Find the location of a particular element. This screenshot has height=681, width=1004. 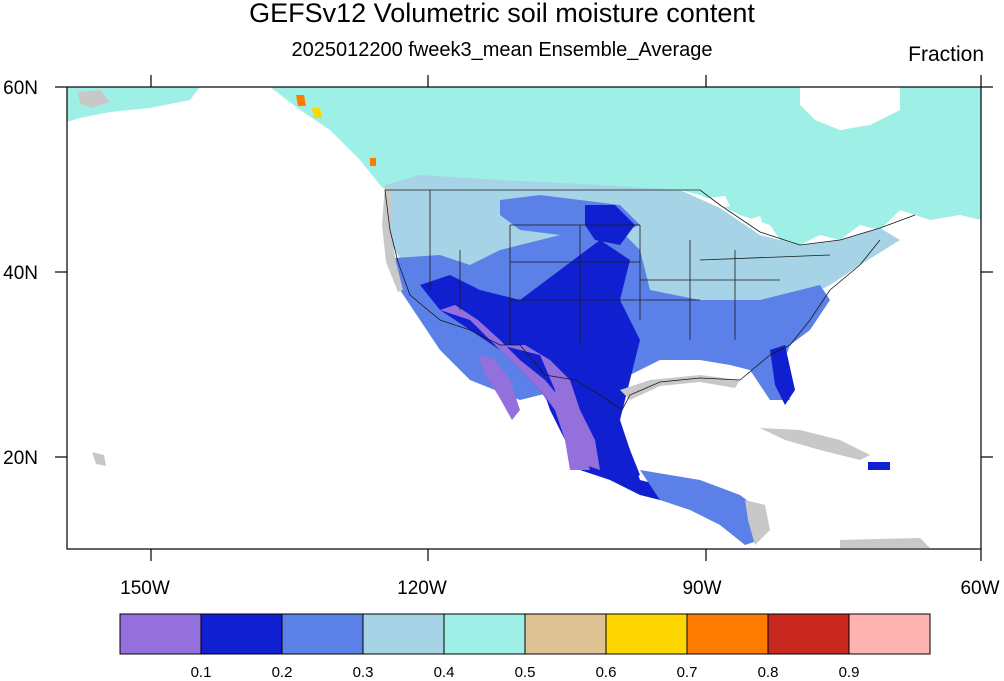

colorbar-label-8: 0.9 is located at coordinates (849, 672).